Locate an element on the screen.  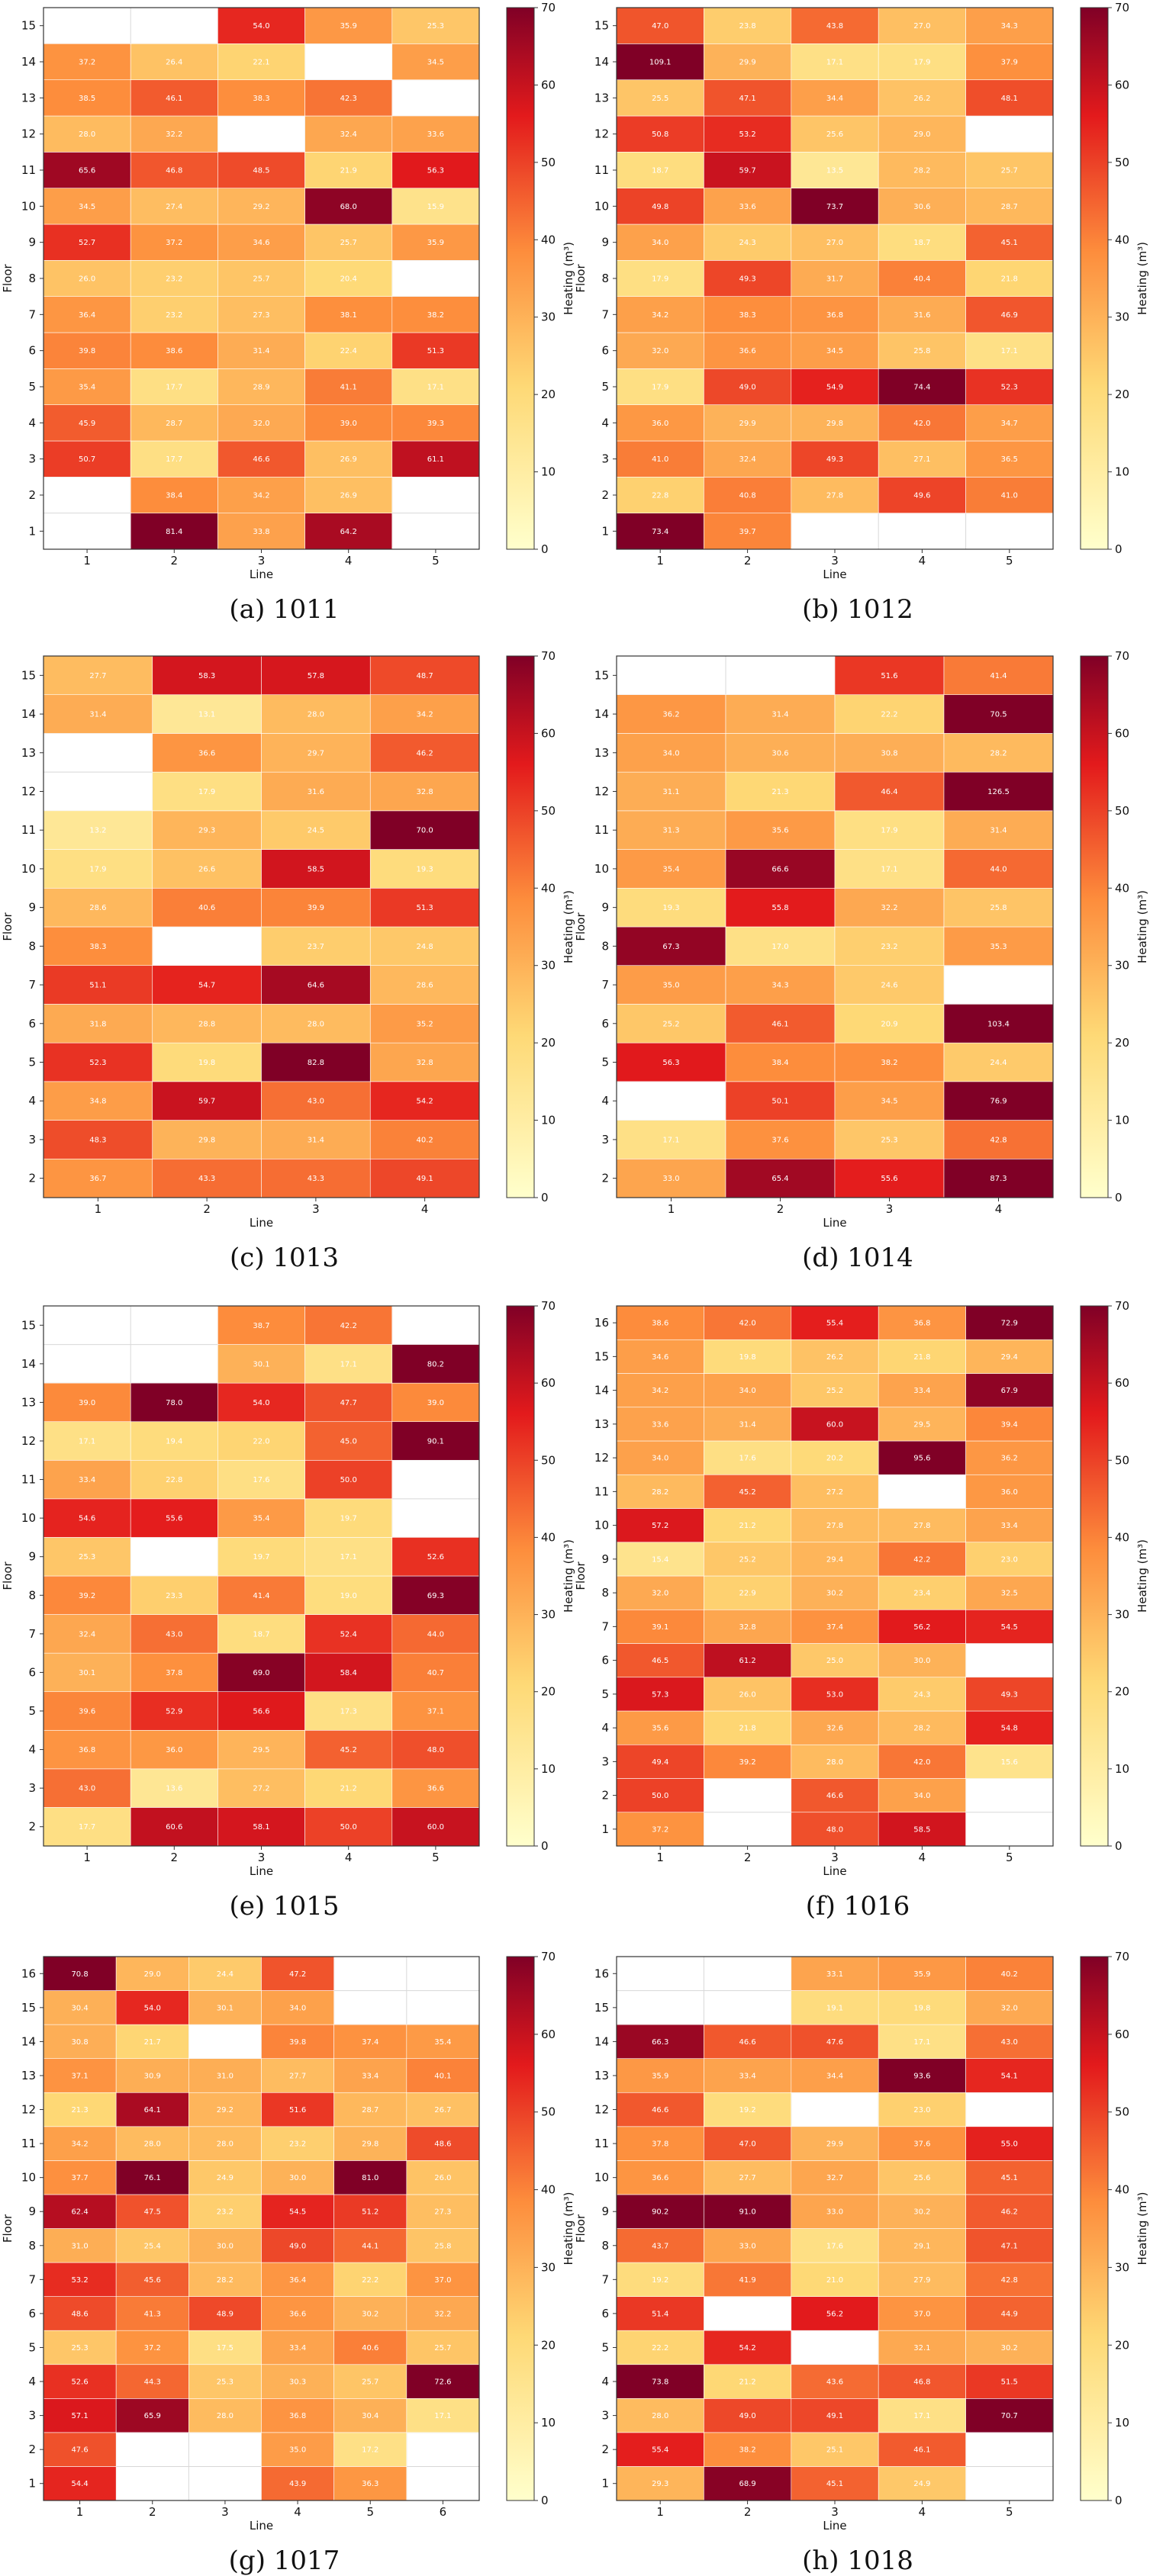
cell-value-label: 68.0 is located at coordinates (348, 207).